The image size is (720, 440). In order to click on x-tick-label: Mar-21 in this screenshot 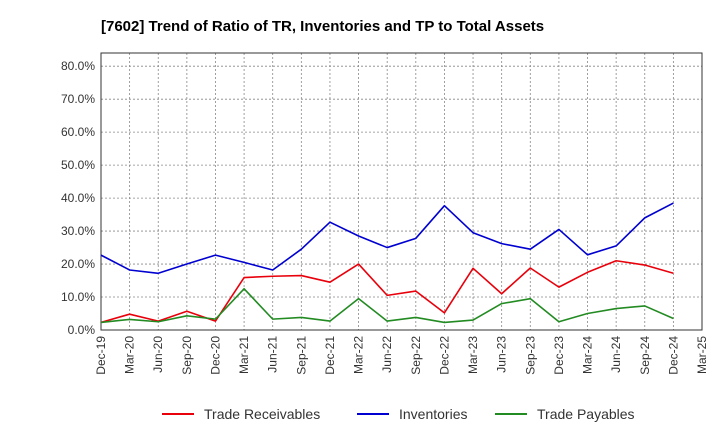, I will do `click(244, 355)`.